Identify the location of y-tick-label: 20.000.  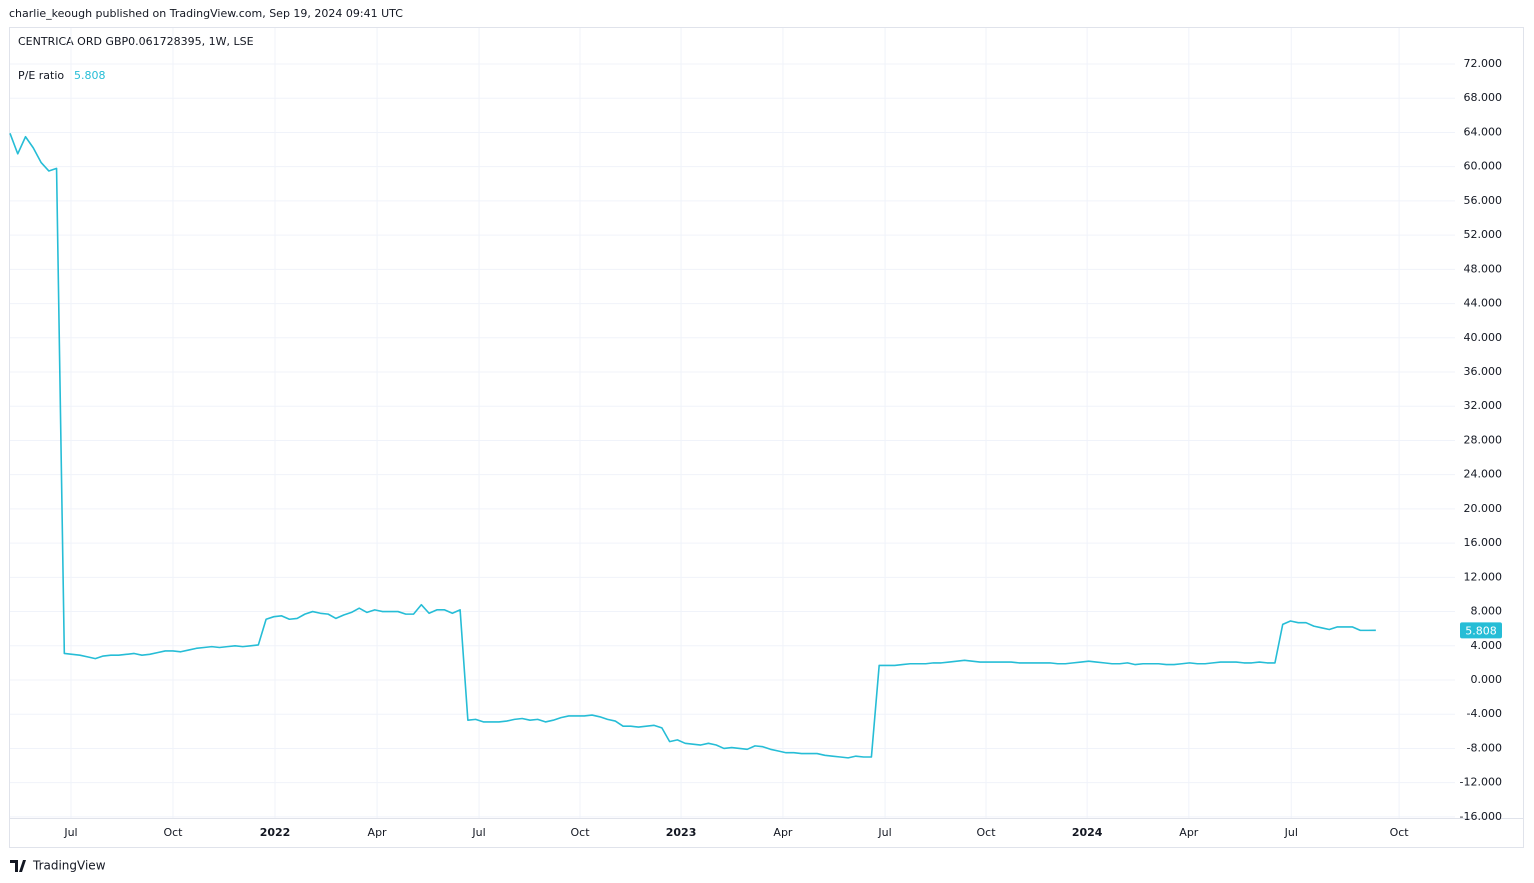
(1483, 508).